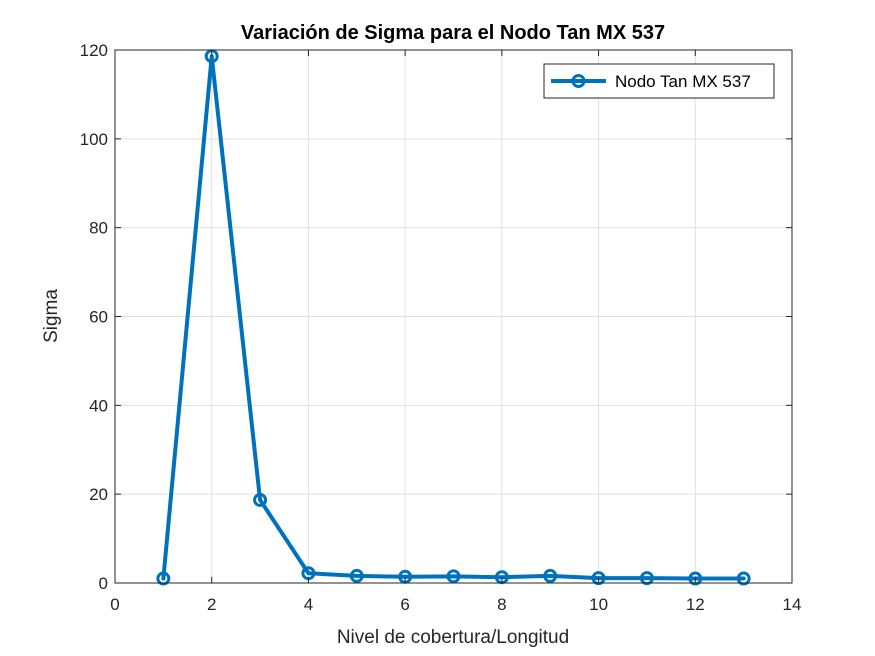 The height and width of the screenshot is (656, 875). I want to click on x-tick-label: 8, so click(501, 604).